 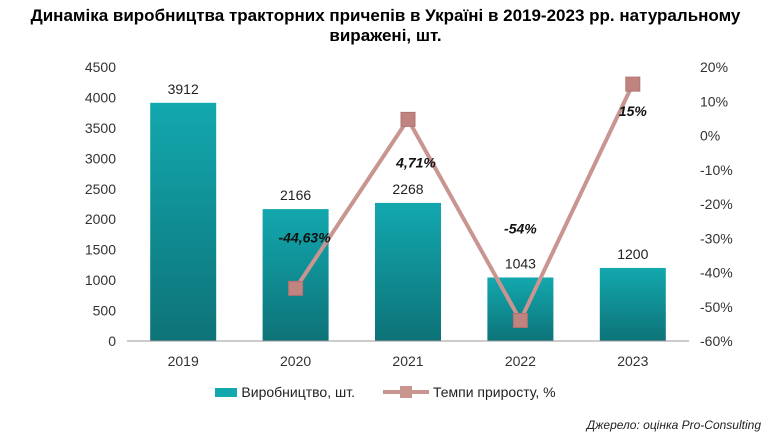 I want to click on legend: Виробництво, шт. Темпи приросту, %, so click(x=385, y=392).